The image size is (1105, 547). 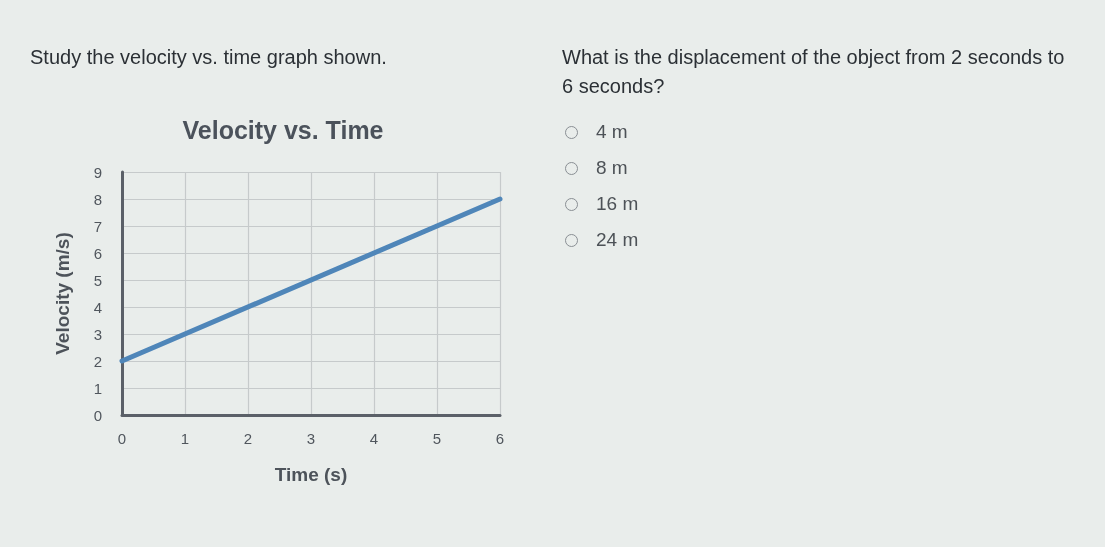 What do you see at coordinates (97, 307) in the screenshot?
I see `y-tick-label: 4` at bounding box center [97, 307].